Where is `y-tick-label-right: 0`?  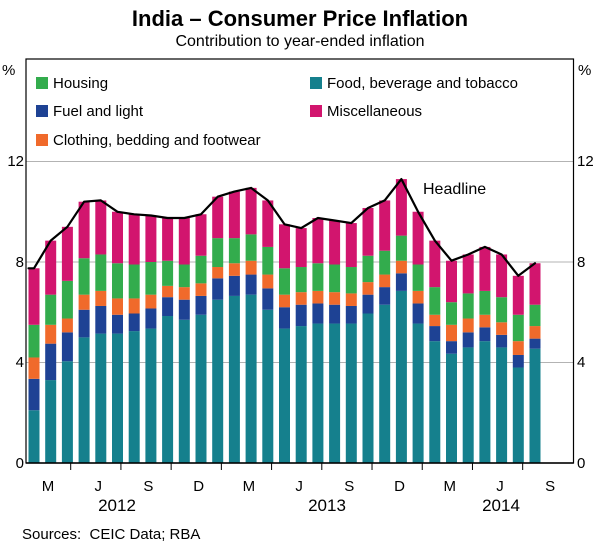 y-tick-label-right: 0 is located at coordinates (581, 463).